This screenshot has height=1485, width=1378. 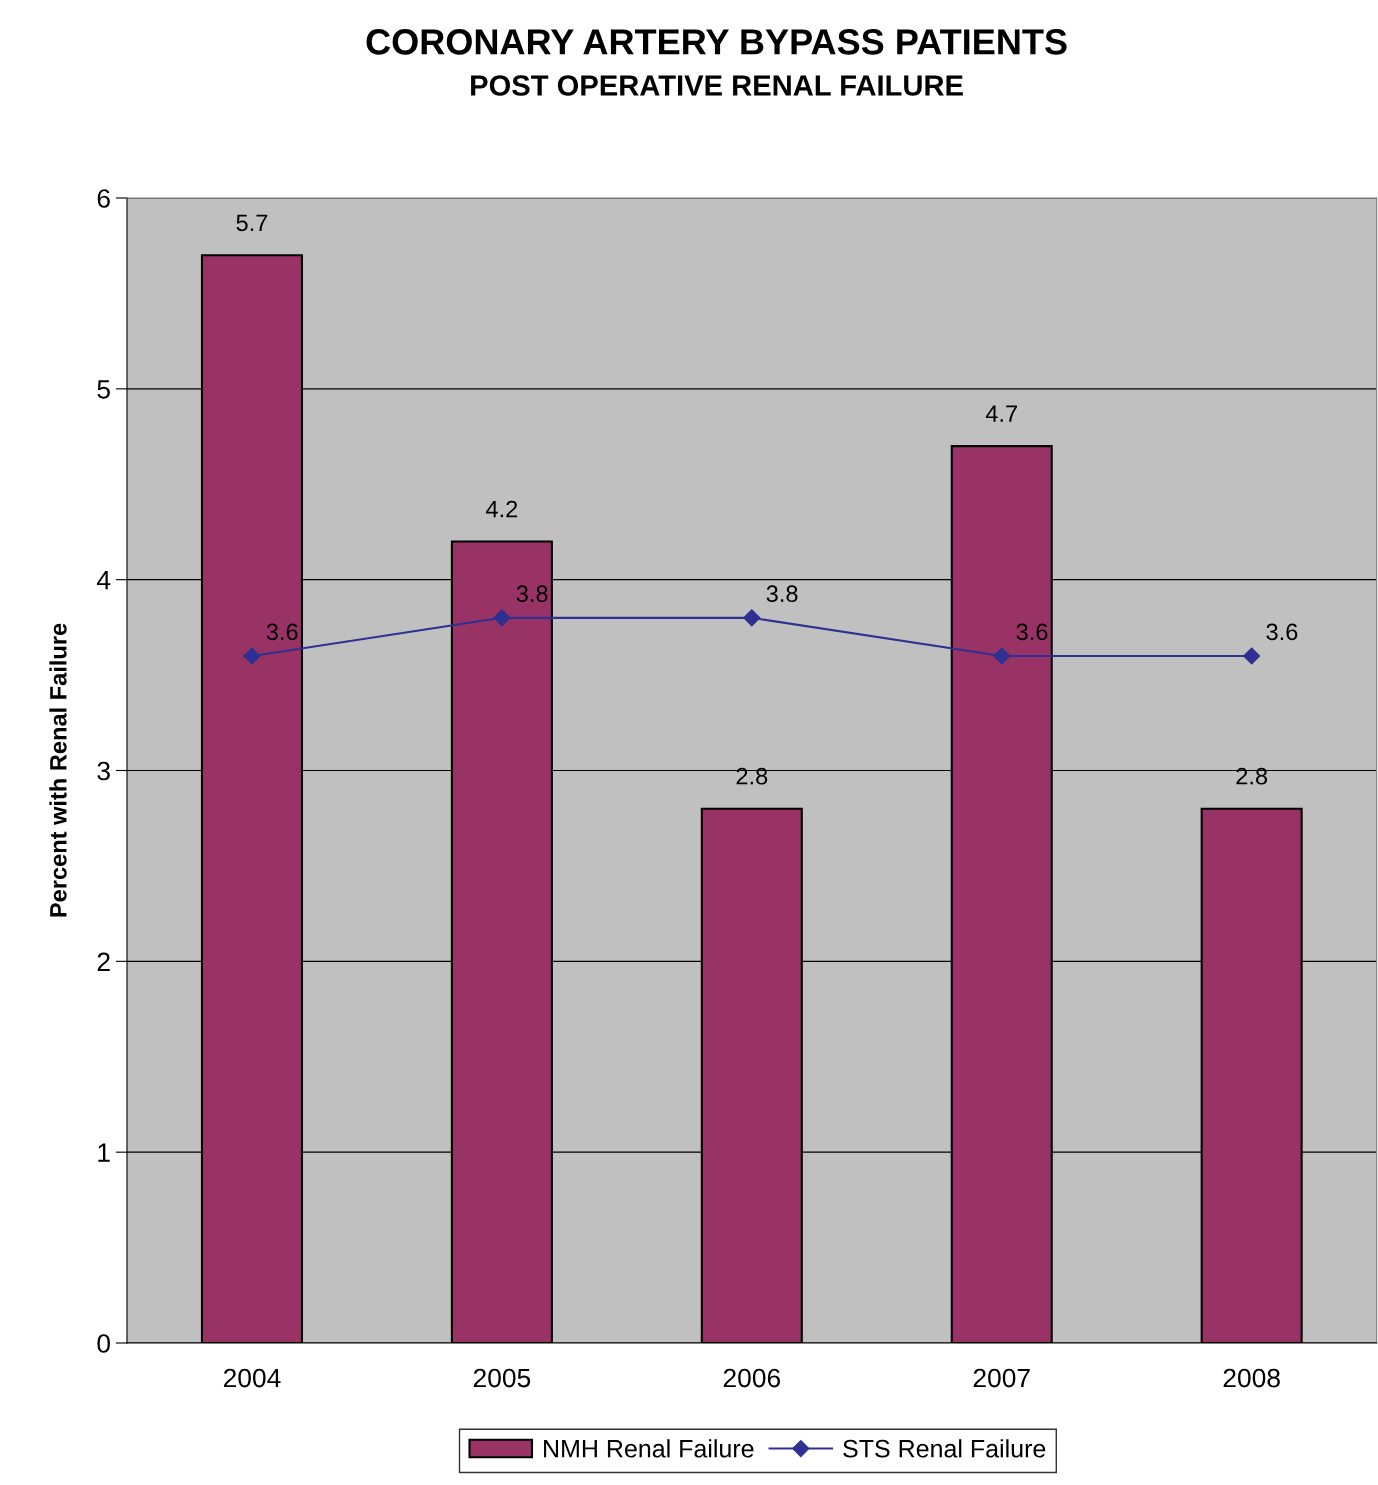 I want to click on x-tick-label: 2006, so click(x=752, y=1378).